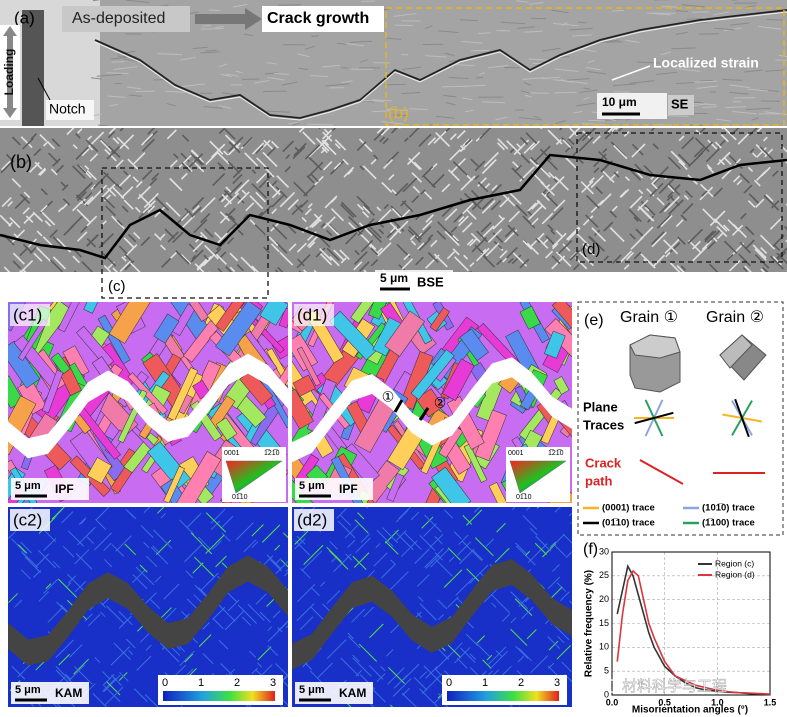 This screenshot has width=787, height=717. Describe the element at coordinates (717, 702) in the screenshot. I see `x-tick-label: 1.0` at that location.